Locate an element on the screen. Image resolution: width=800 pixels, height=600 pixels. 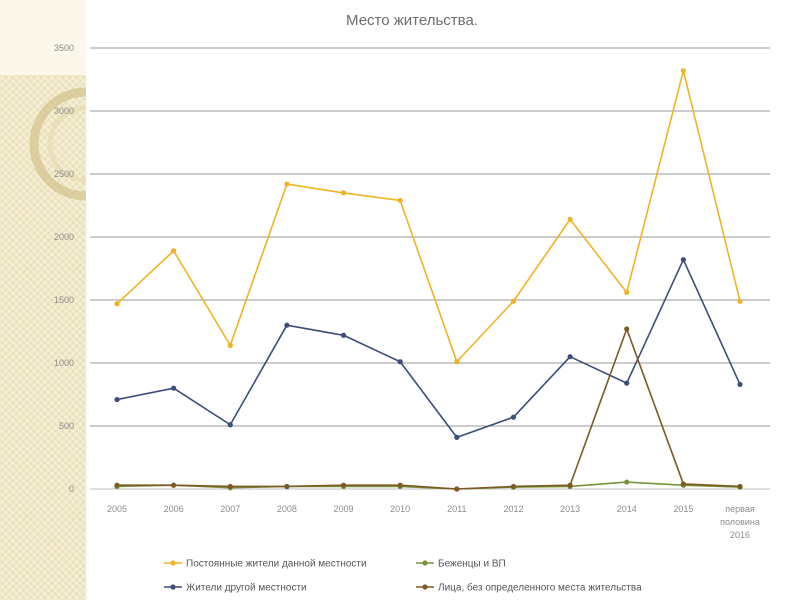
x-tick-label-line: 2015 is located at coordinates (683, 509).